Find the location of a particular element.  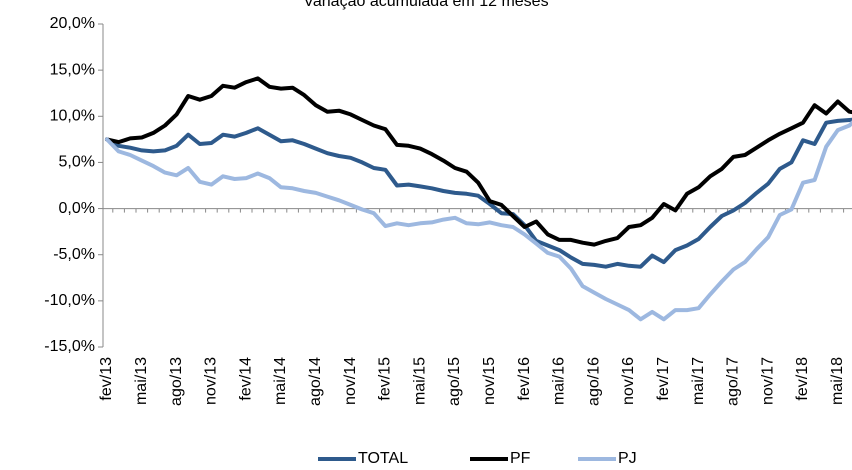

y-tick-label: -5,0% is located at coordinates (74, 254).